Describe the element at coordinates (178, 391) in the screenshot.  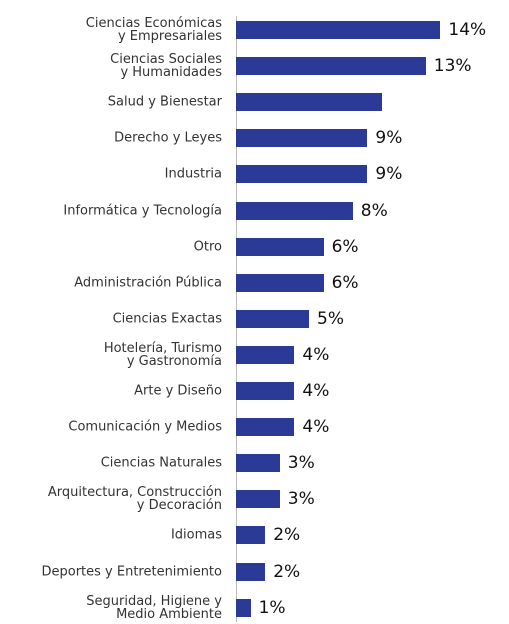
I see `category-label: Arte y Diseño` at that location.